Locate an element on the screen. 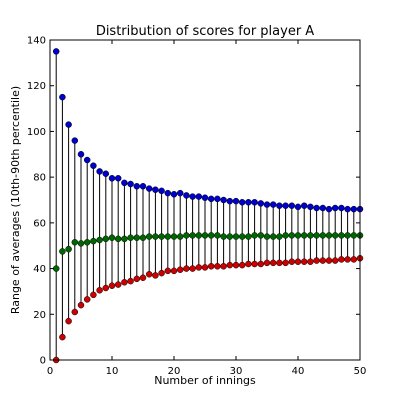 This screenshot has width=400, height=400. y-tick-label: 80 is located at coordinates (39, 178).